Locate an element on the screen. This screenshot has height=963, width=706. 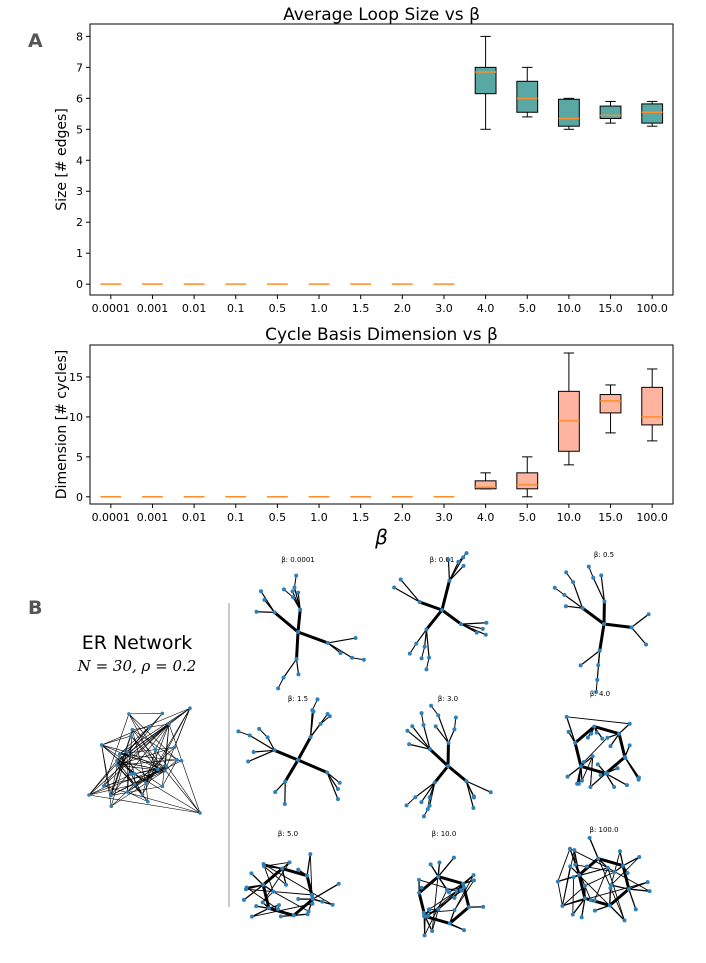
box-10.0 is located at coordinates (568, 113).